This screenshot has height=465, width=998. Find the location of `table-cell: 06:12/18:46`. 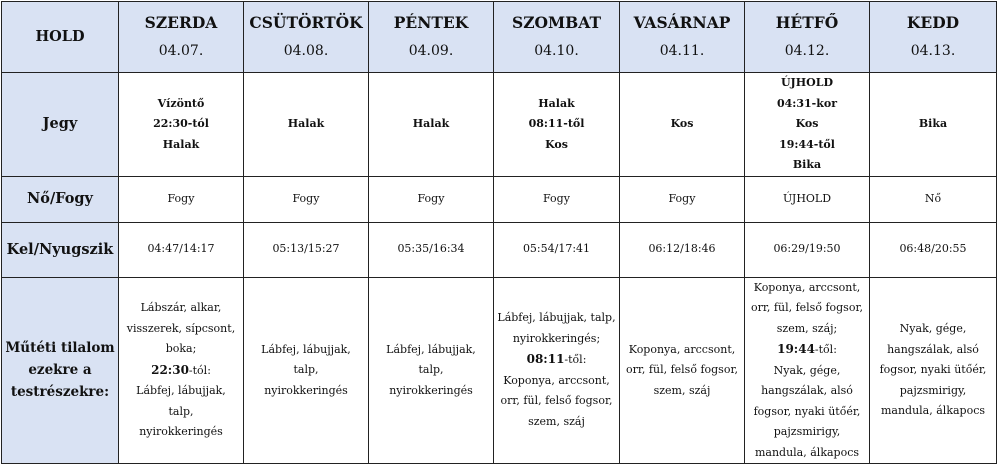

table-cell: 06:12/18:46 is located at coordinates (682, 249).